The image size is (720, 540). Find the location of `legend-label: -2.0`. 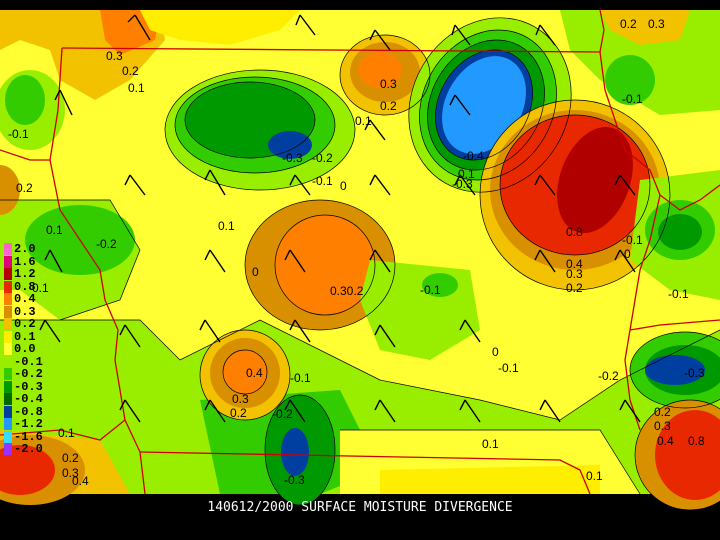

legend-label: -2.0 is located at coordinates (28, 449).